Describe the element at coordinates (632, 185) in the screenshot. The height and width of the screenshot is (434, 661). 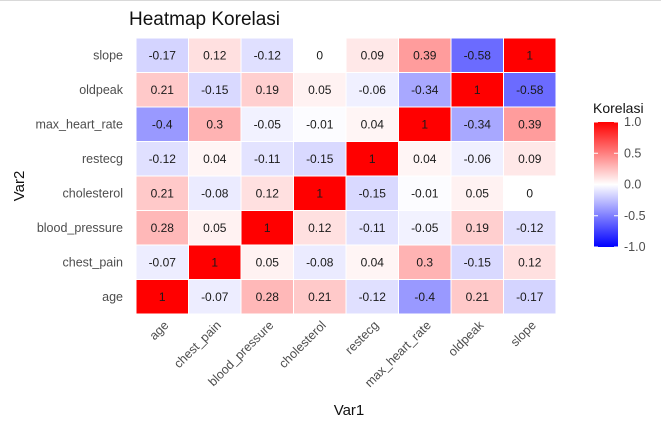
I see `legend-tick-label: 0.0` at that location.